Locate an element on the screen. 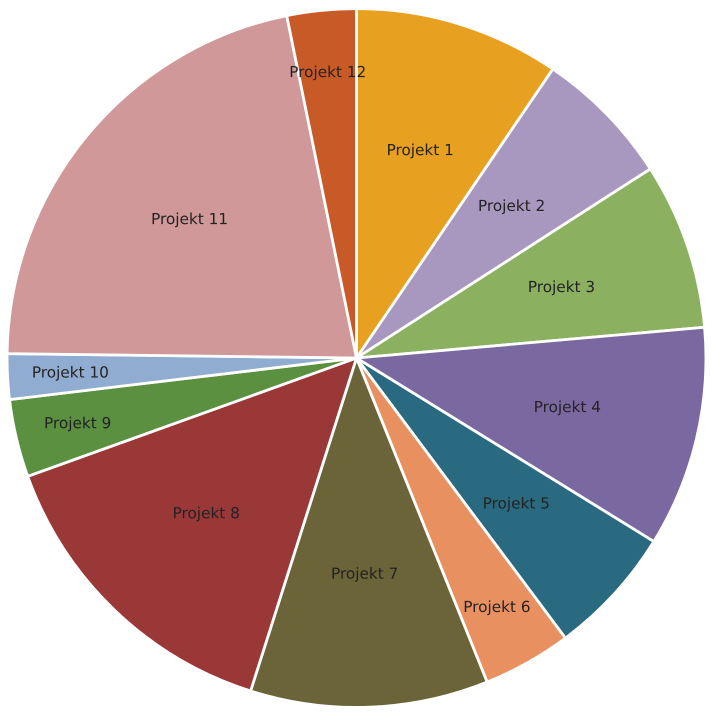 This screenshot has width=713, height=716. slice-label: Projekt 3 is located at coordinates (561, 288).